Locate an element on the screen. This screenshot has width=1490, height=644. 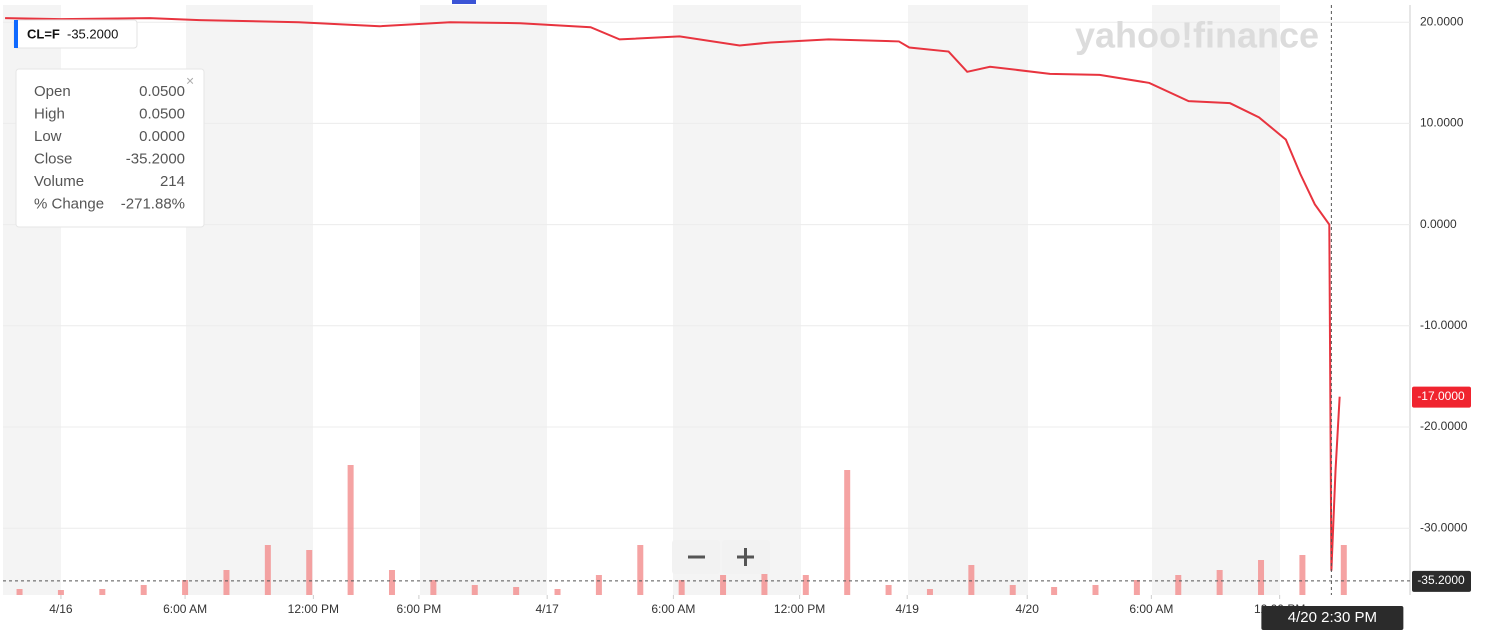
tooltip-label: Open is located at coordinates (52, 91).